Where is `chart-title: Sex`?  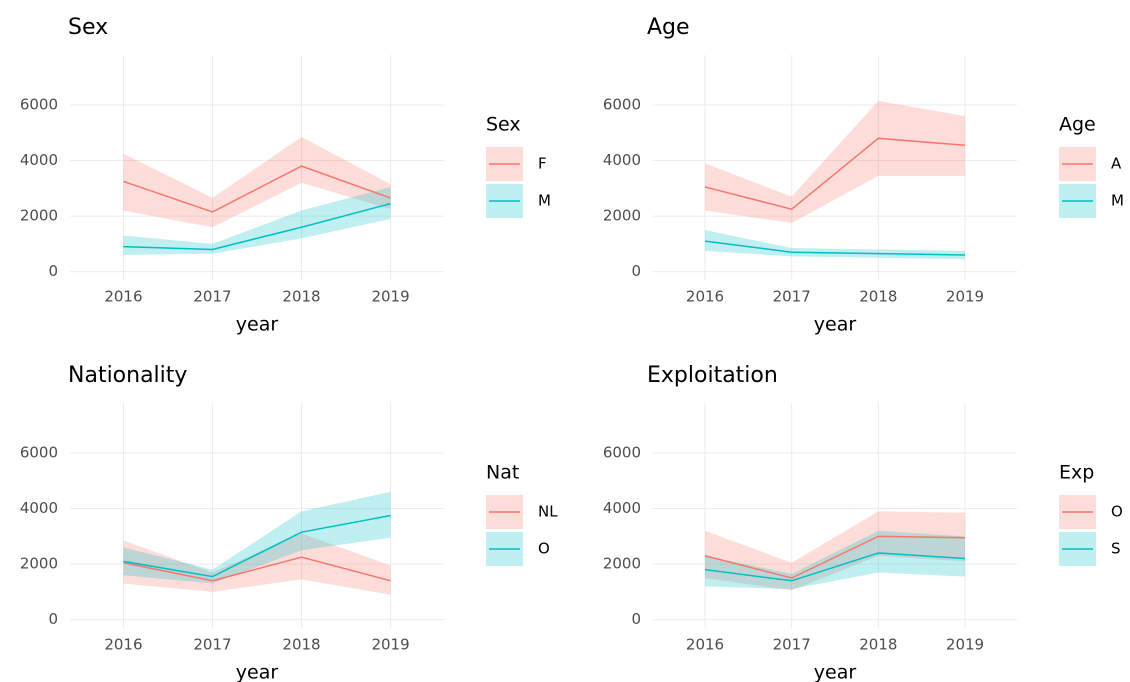
chart-title: Sex is located at coordinates (88, 27).